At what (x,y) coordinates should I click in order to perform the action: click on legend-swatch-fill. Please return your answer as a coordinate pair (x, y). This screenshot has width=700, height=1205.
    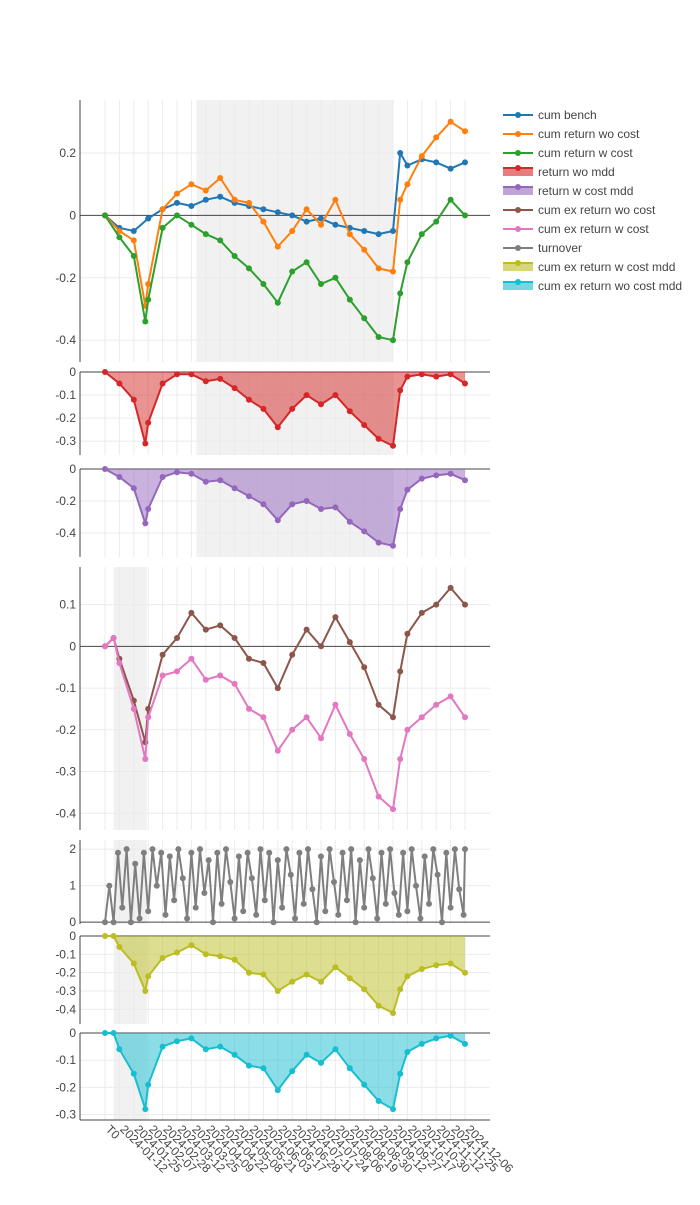
    Looking at the image, I should click on (518, 172).